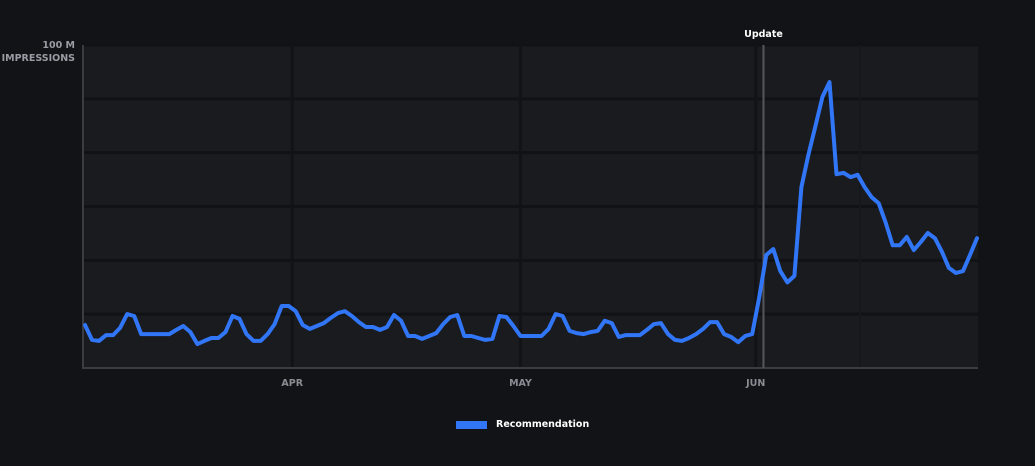  I want to click on y-axis-title: IMPRESSIONS, so click(38, 58).